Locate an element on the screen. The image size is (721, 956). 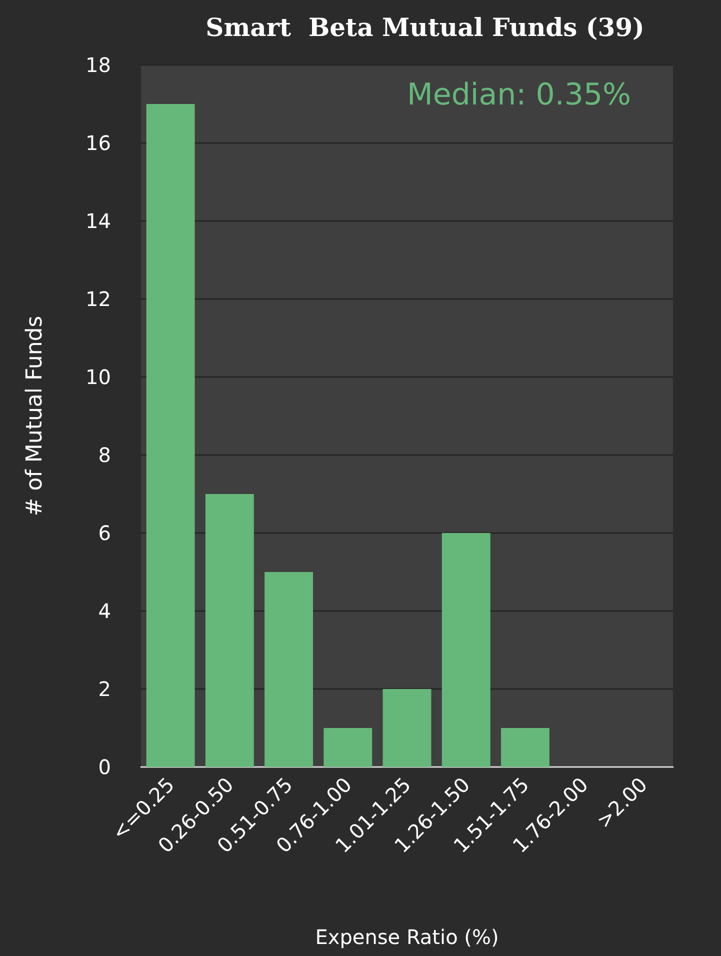
x-axis-title: Expense Ratio (%) is located at coordinates (407, 937).